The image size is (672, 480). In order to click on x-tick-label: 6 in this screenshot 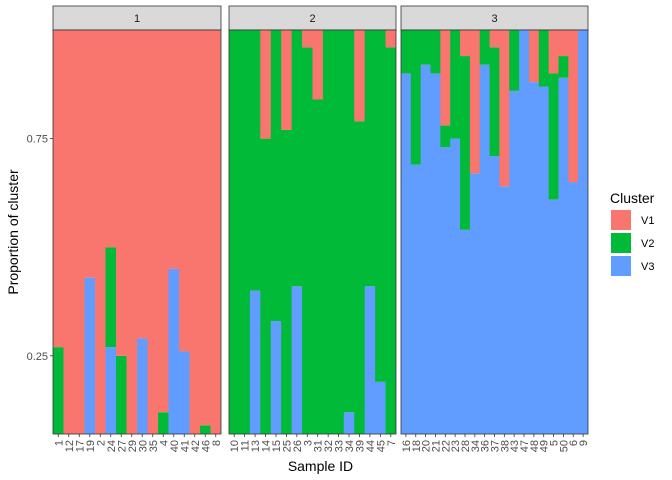, I will do `click(574, 443)`.